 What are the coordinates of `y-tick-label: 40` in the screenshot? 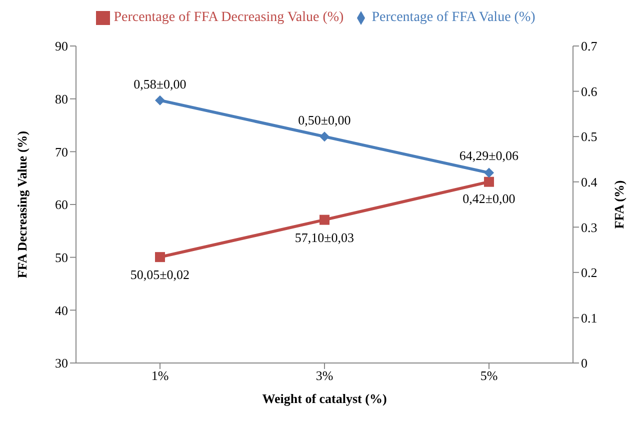 It's located at (61, 310).